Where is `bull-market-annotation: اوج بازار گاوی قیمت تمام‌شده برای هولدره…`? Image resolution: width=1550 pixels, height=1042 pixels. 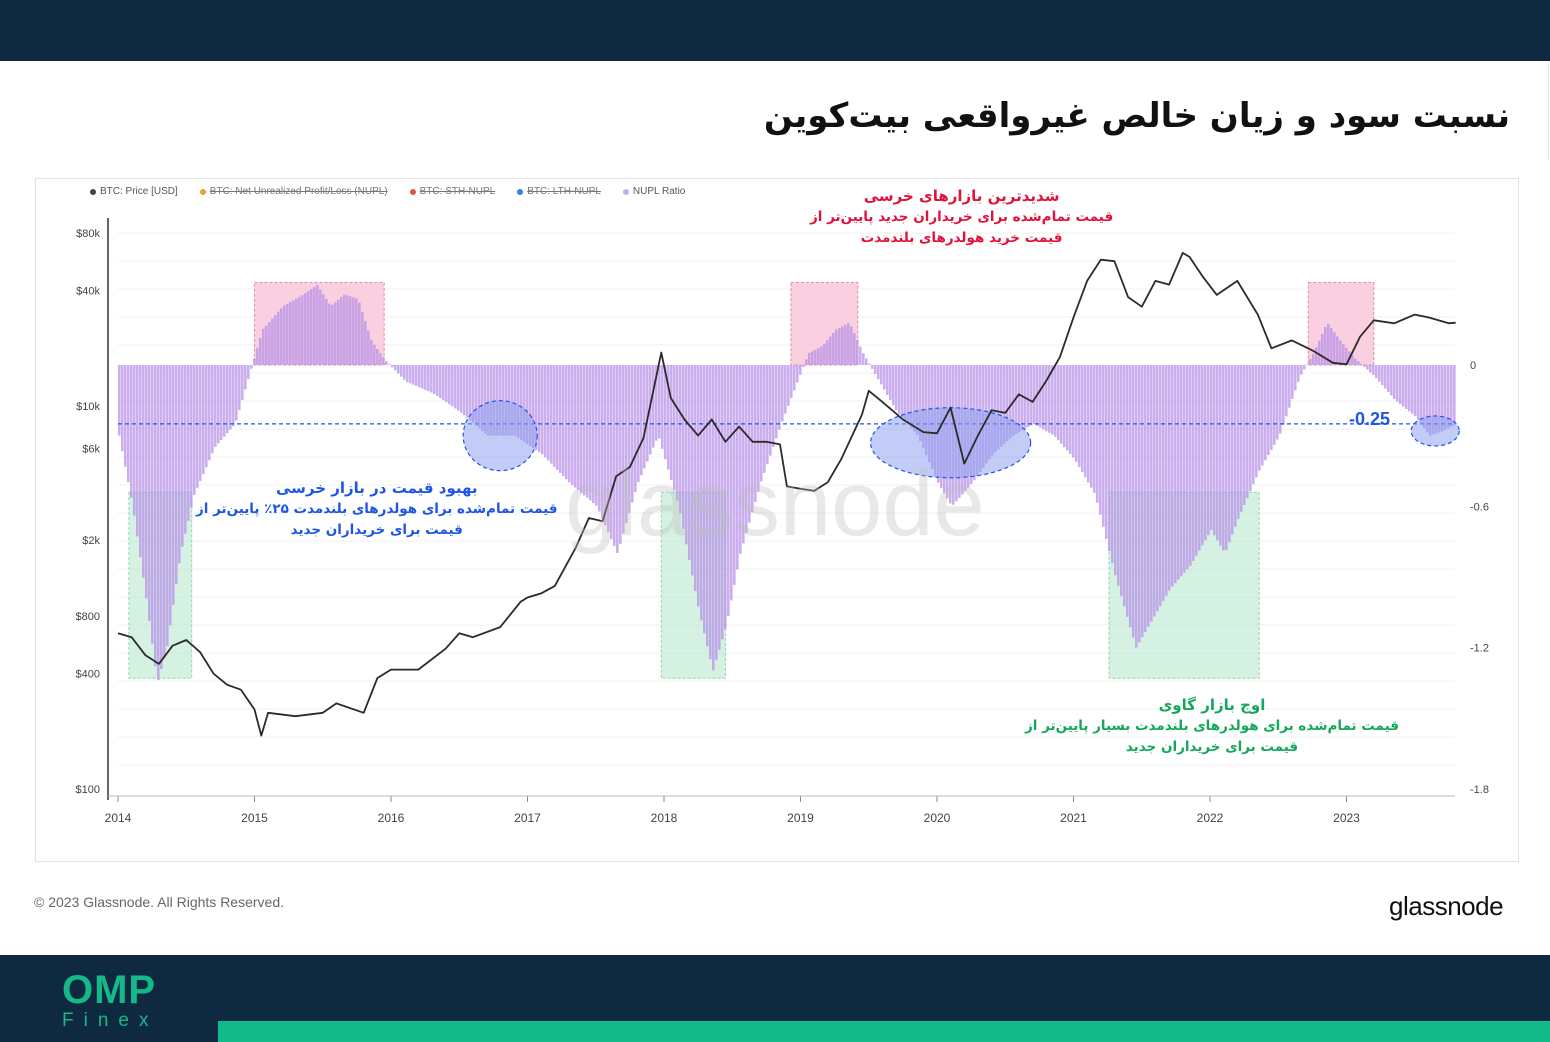 bull-market-annotation: اوج بازار گاوی قیمت تمام‌شده برای هولدره… is located at coordinates (1212, 726).